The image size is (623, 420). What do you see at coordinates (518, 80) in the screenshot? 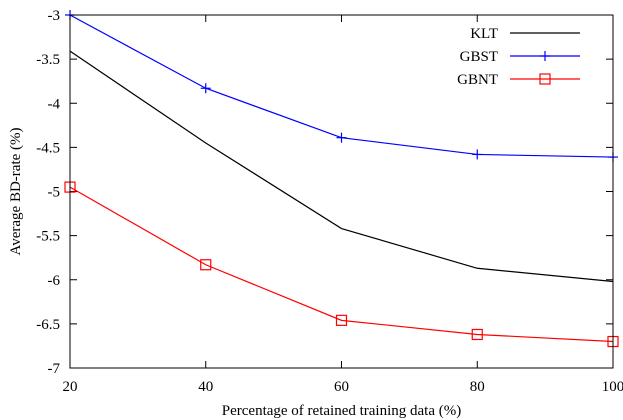
I see `legend-item-gbnt: GBNT` at bounding box center [518, 80].